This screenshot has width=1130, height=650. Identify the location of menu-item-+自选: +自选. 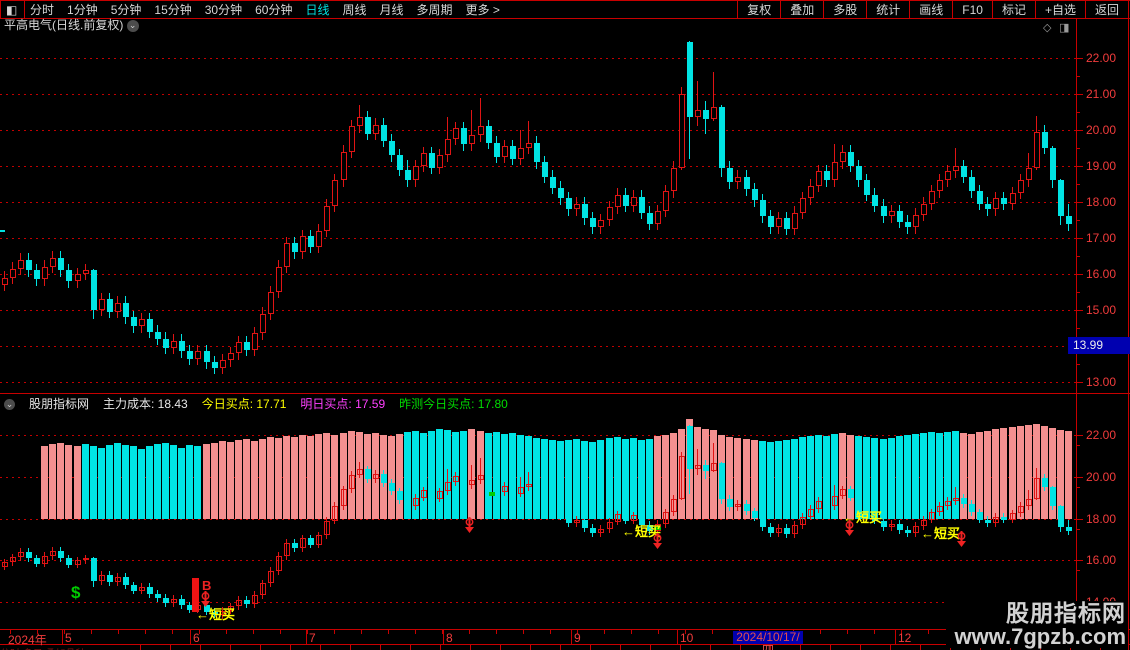
(1059, 10).